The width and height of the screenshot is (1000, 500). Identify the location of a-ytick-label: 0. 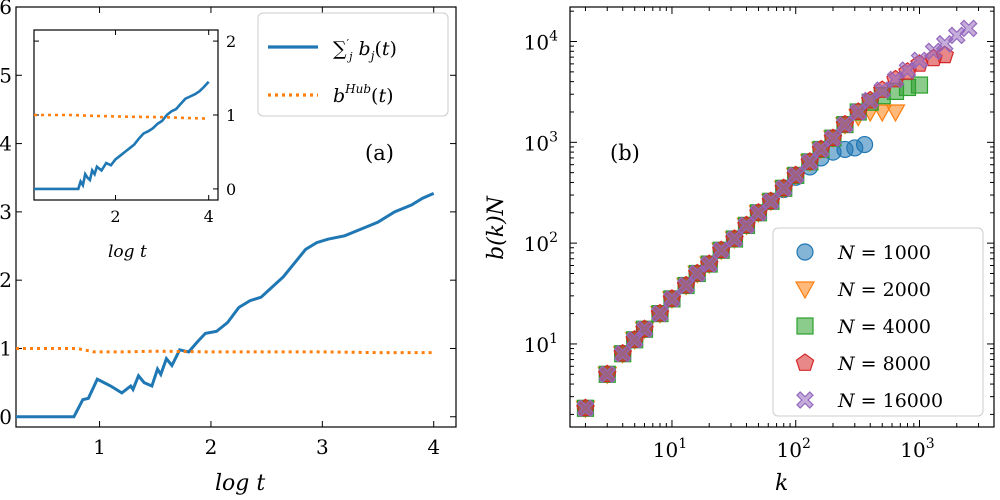
(6, 417).